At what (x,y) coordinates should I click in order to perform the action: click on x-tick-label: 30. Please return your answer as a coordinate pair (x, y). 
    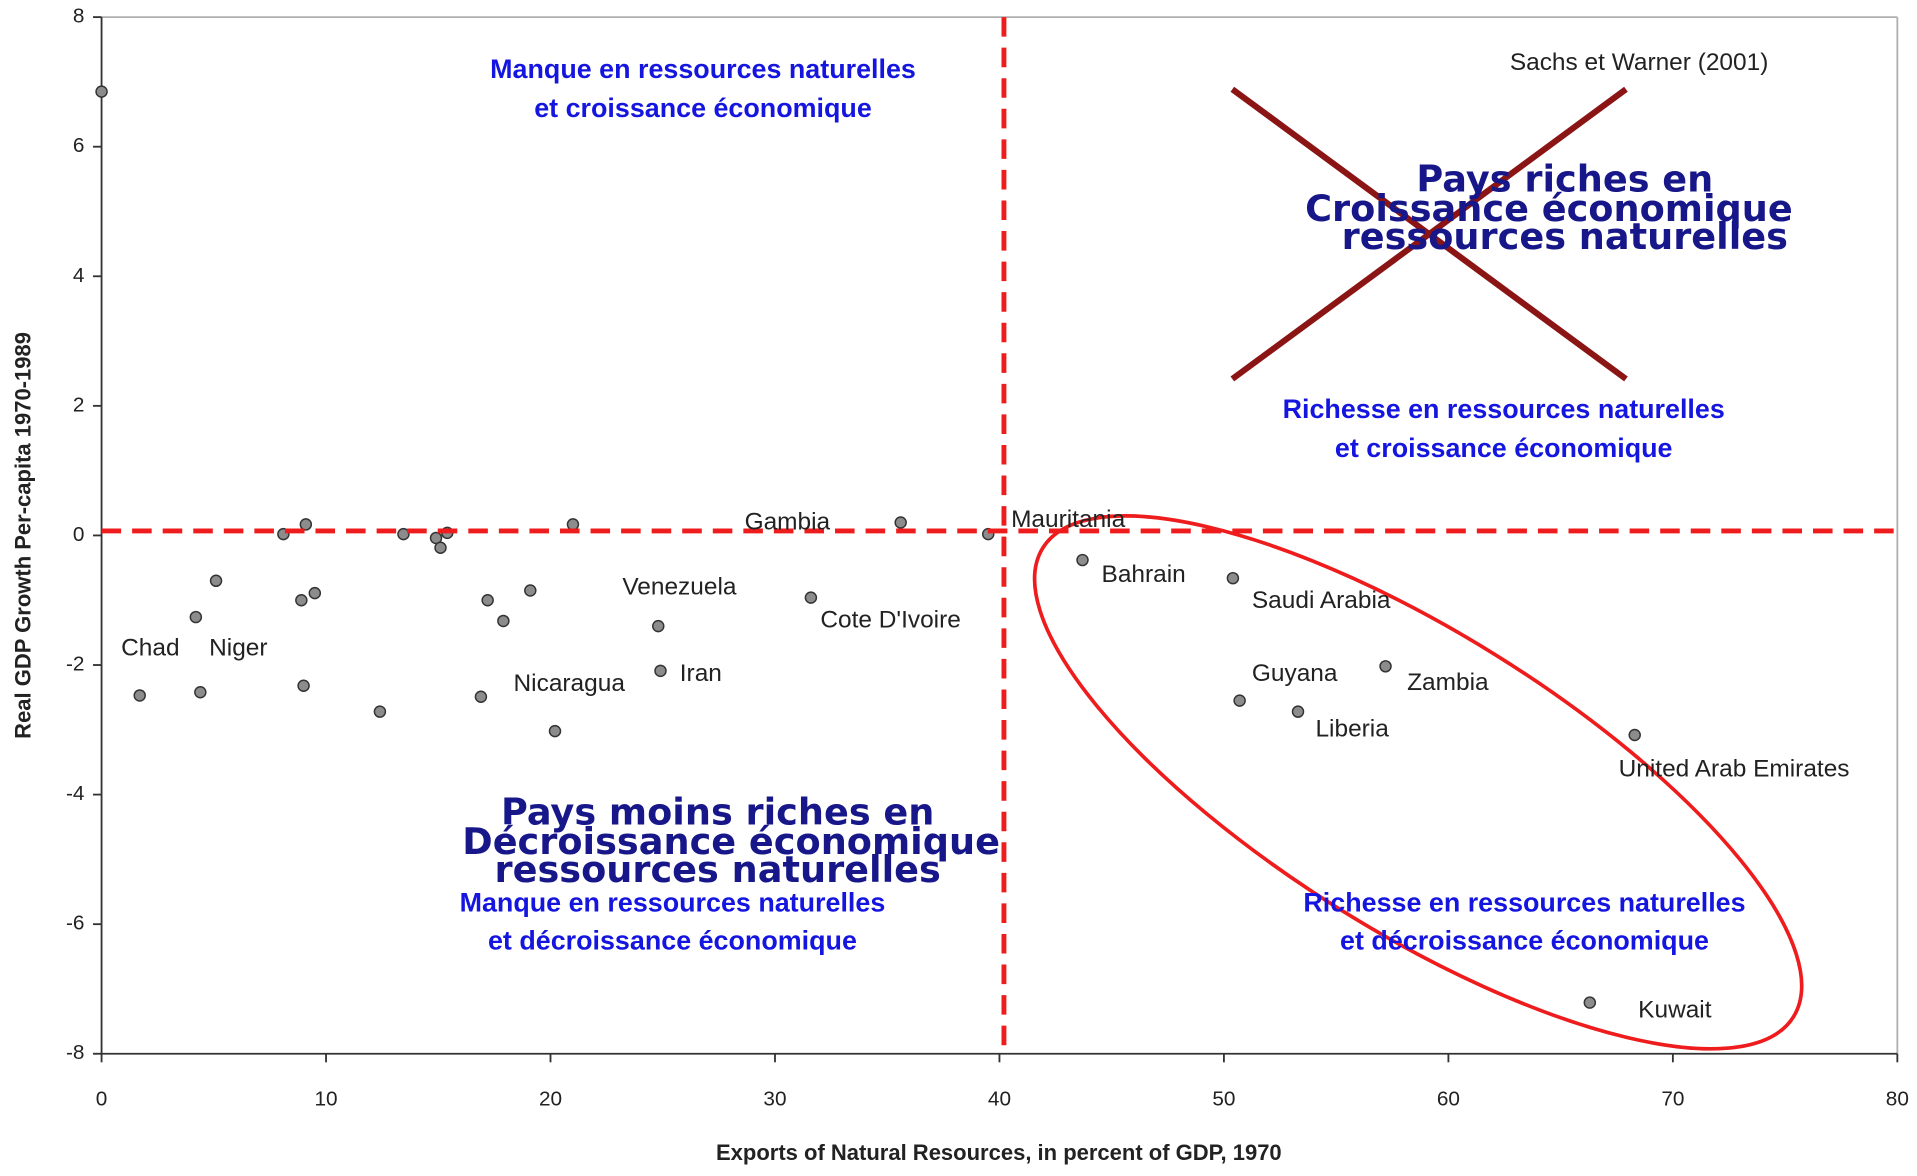
    Looking at the image, I should click on (774, 1099).